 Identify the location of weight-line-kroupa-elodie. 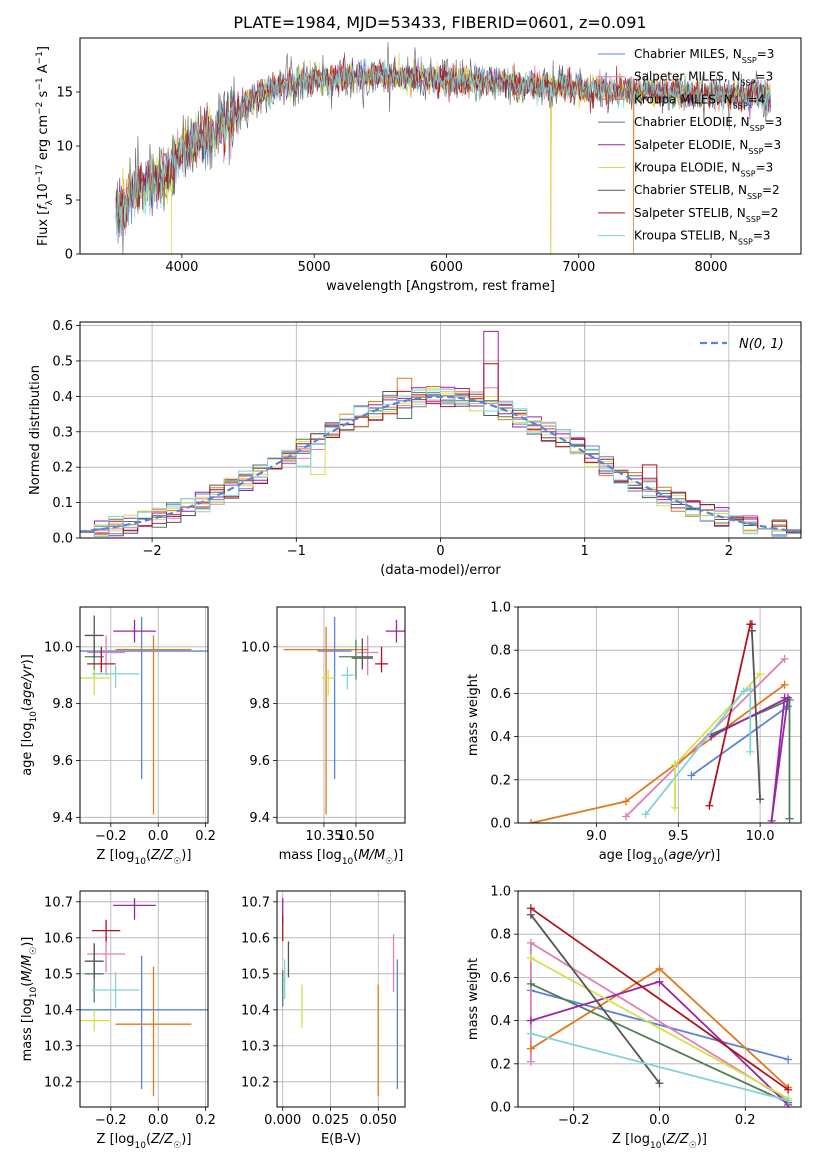
(717, 740).